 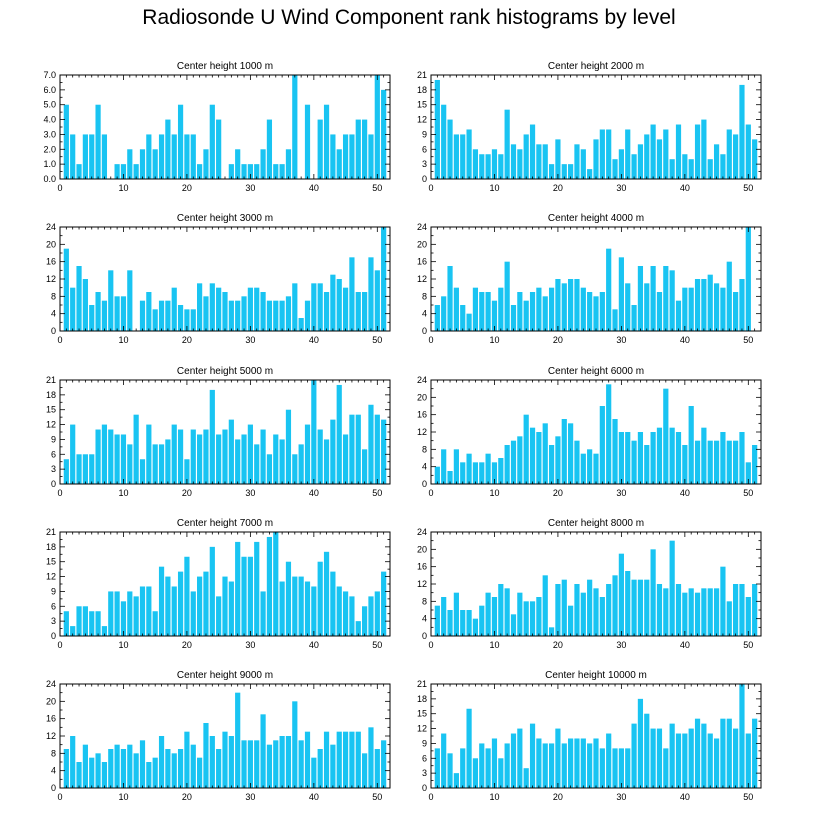 What do you see at coordinates (53, 469) in the screenshot?
I see `y-tick-label: 3` at bounding box center [53, 469].